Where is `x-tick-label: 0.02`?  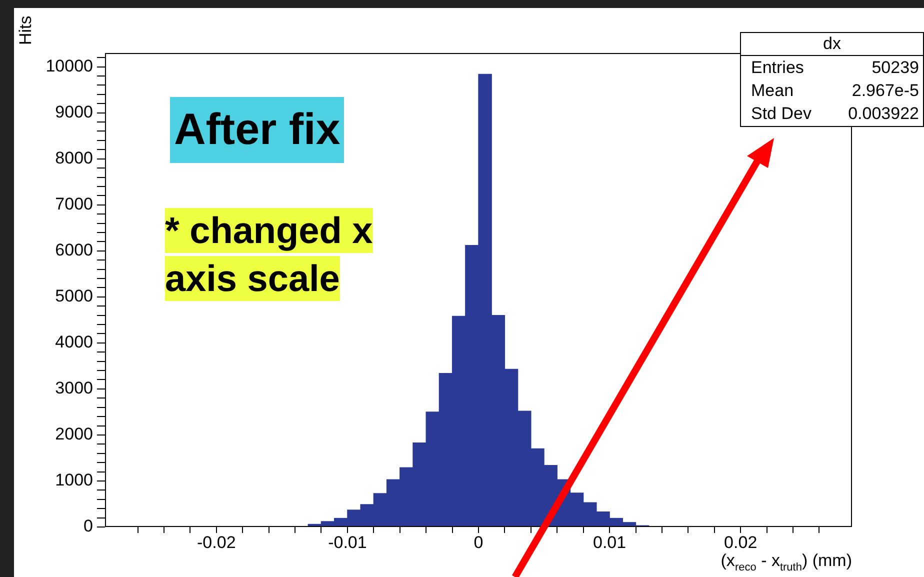
x-tick-label: 0.02 is located at coordinates (741, 542).